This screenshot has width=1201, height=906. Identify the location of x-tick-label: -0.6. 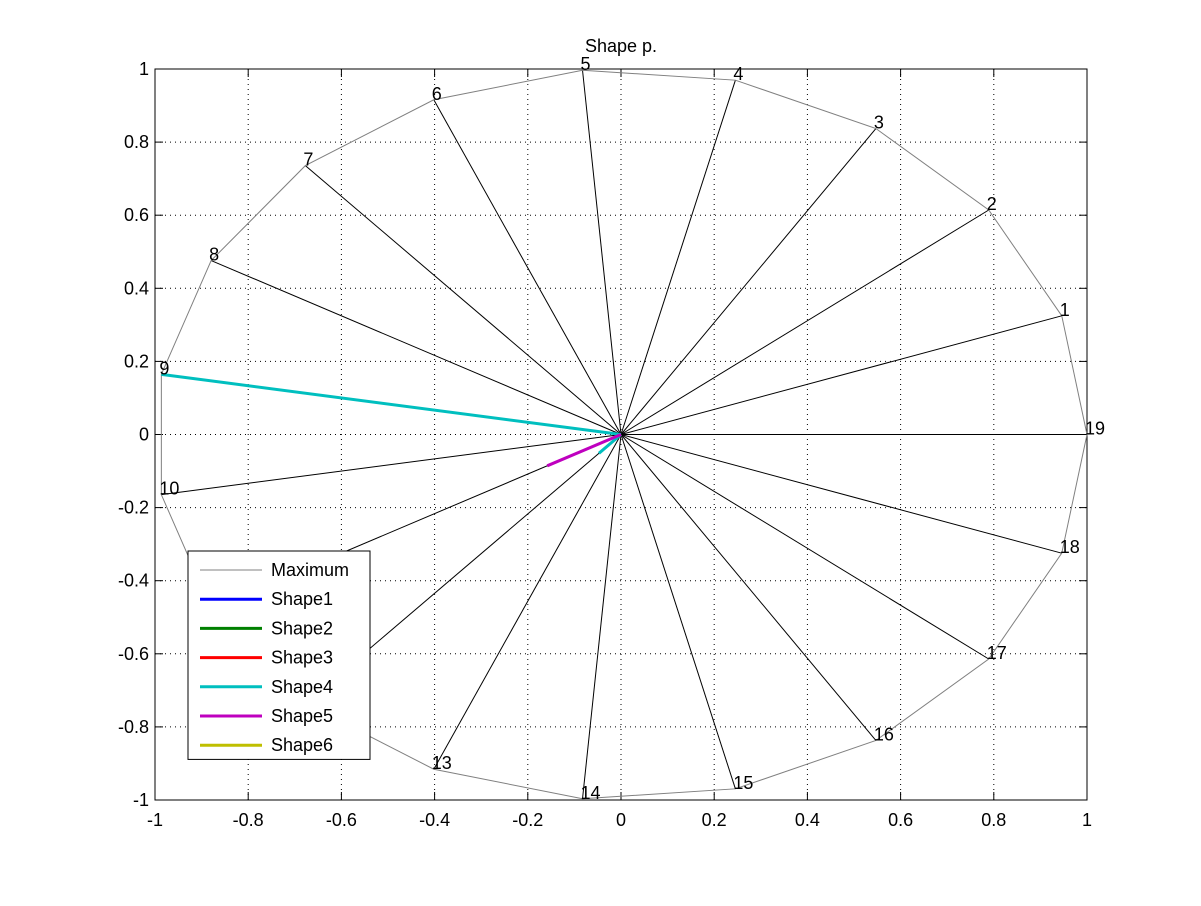
(341, 820).